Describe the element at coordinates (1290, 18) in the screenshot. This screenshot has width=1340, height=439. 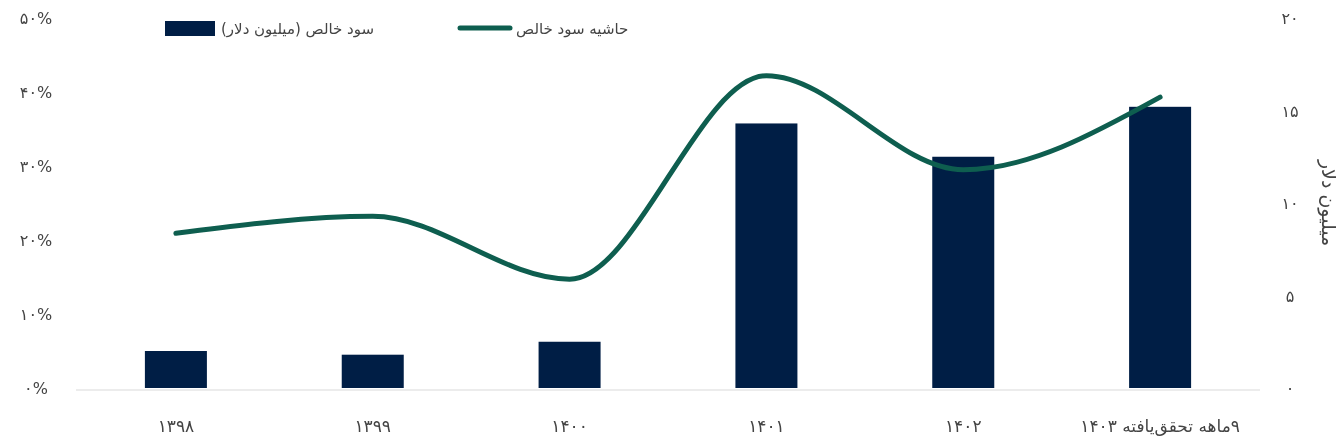
I see `y2-tick-label: ۲۰` at that location.